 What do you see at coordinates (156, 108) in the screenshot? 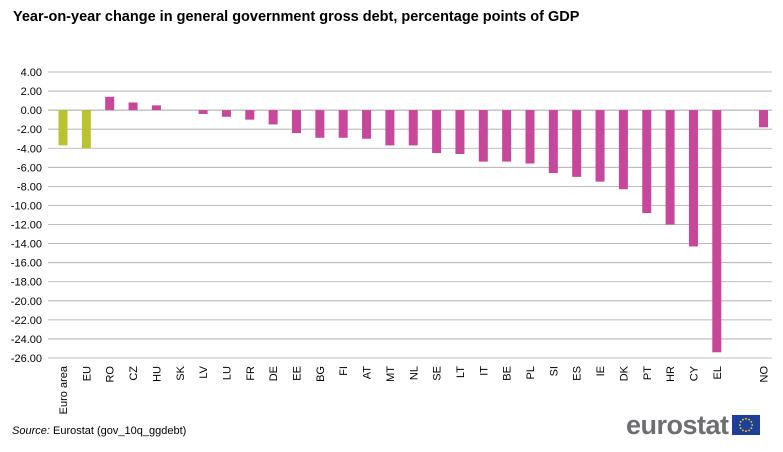
I see `bar-hu` at bounding box center [156, 108].